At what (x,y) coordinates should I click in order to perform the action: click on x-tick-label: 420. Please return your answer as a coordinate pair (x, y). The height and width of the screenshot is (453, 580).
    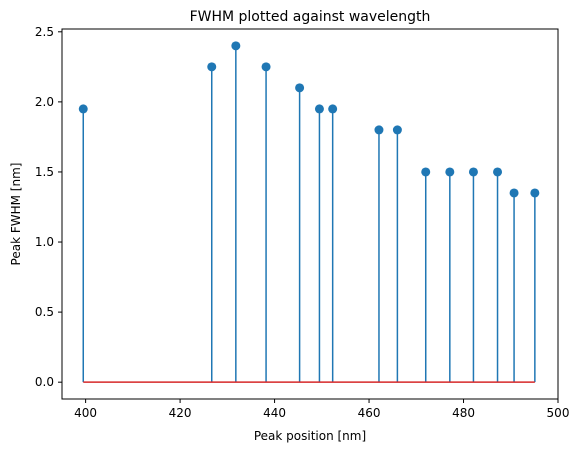
    Looking at the image, I should click on (180, 413).